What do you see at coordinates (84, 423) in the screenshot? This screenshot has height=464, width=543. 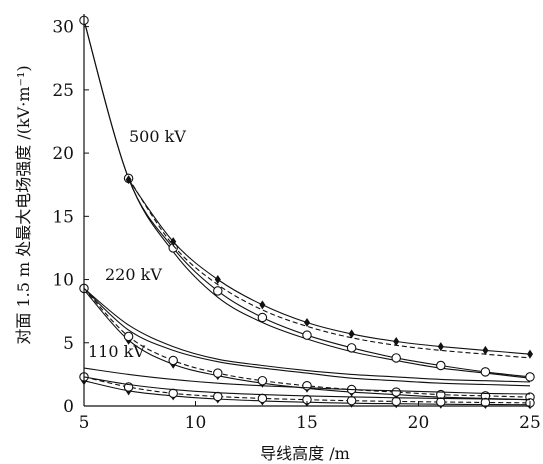 I see `x-tick-label: 5` at bounding box center [84, 423].